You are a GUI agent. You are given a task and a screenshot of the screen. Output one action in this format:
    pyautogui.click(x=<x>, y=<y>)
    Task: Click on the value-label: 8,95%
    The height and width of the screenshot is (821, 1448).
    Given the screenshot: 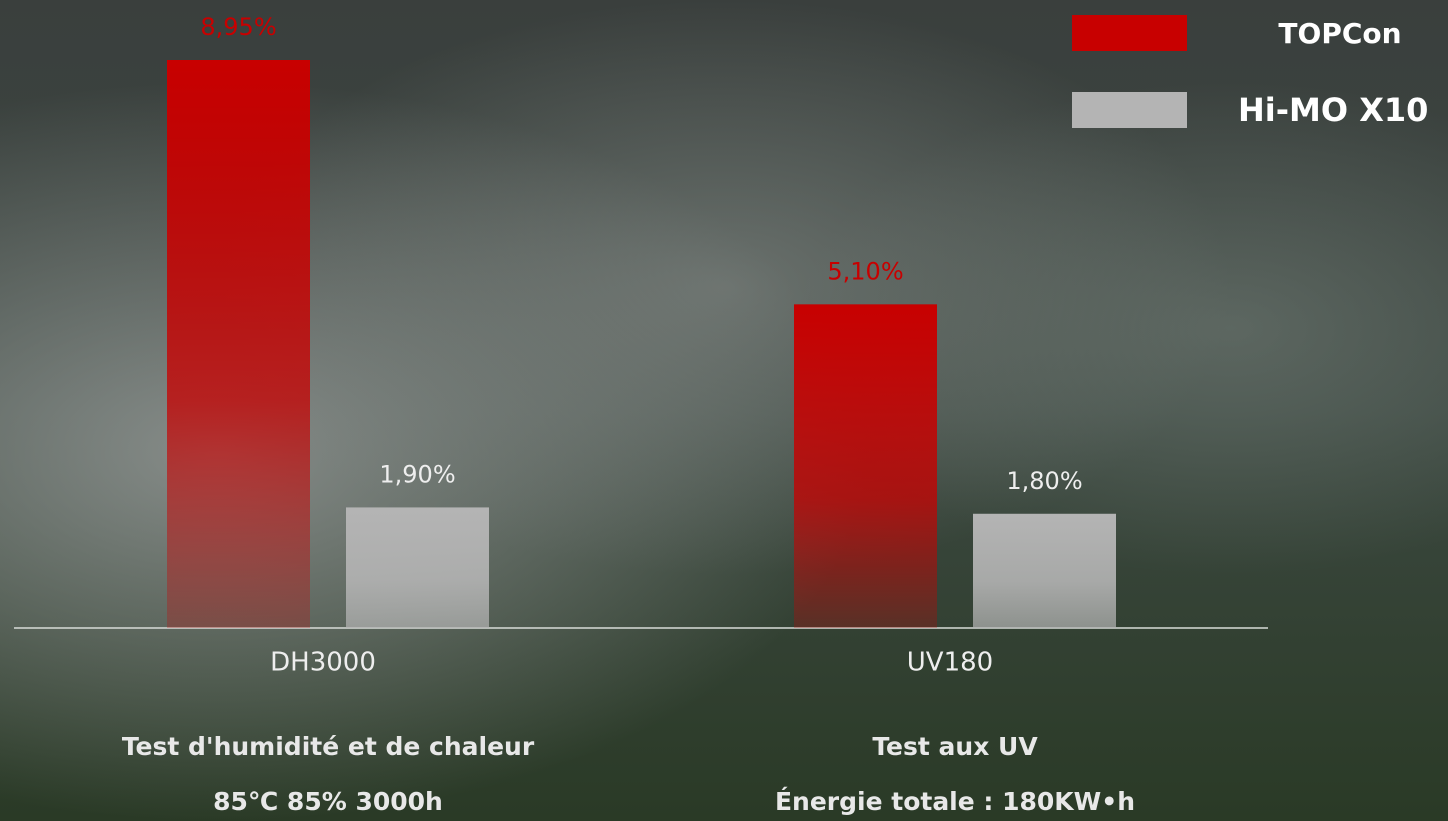 What is the action you would take?
    pyautogui.click(x=238, y=27)
    